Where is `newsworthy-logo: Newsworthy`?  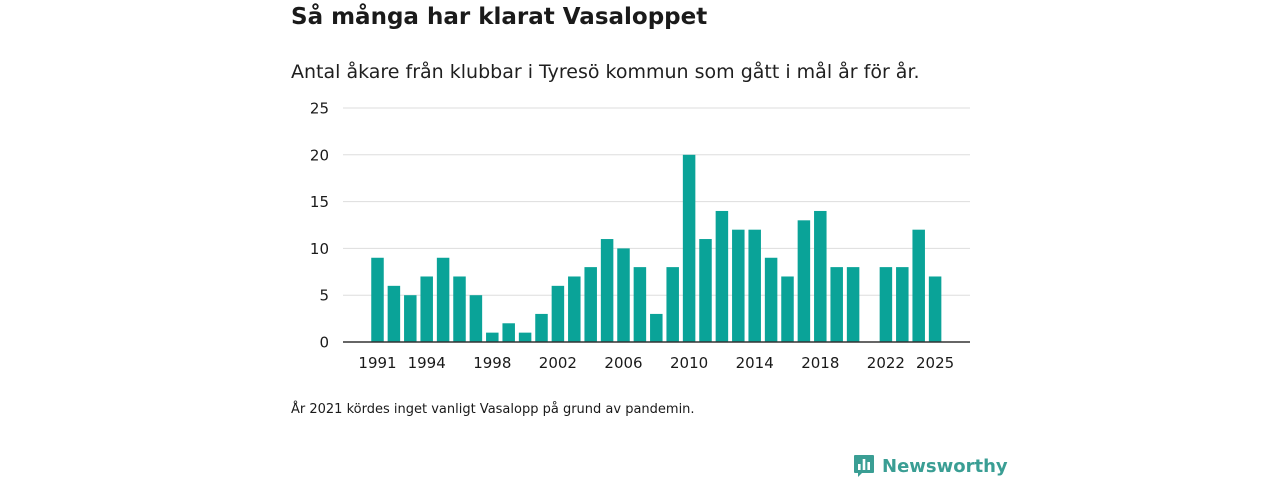
newsworthy-logo: Newsworthy is located at coordinates (930, 466).